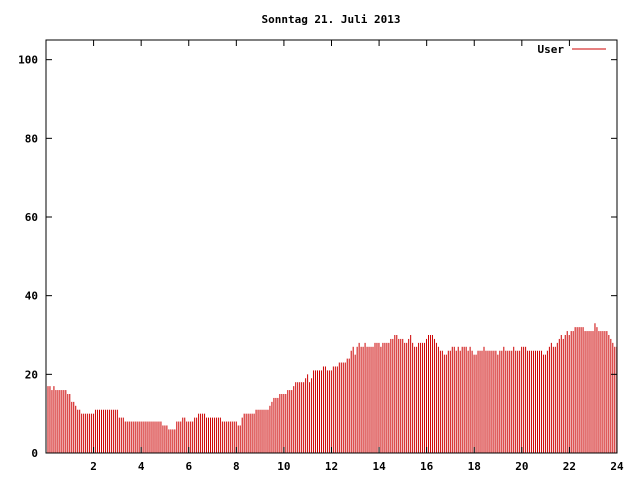  I want to click on legend-label-user: User, so click(551, 49).